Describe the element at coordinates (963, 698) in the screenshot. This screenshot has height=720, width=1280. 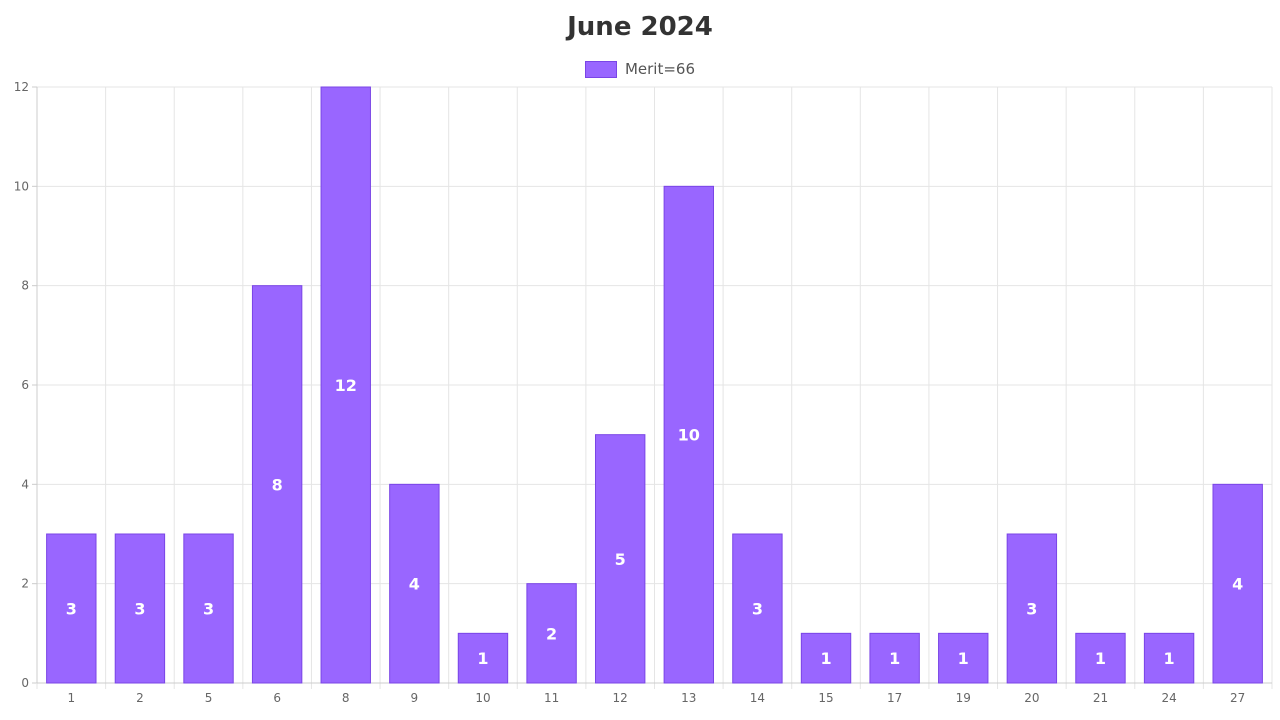
I see `x-tick-label: 19` at that location.